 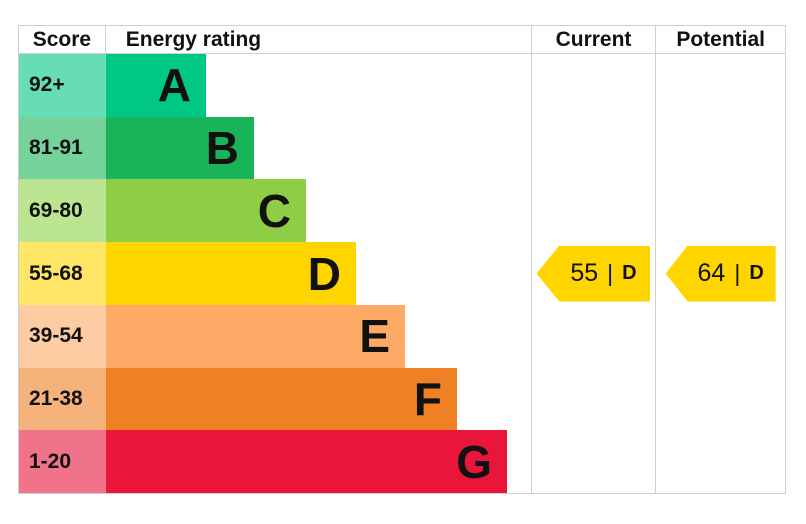 I want to click on potential-rating-marker: 64 | D, so click(x=720, y=273).